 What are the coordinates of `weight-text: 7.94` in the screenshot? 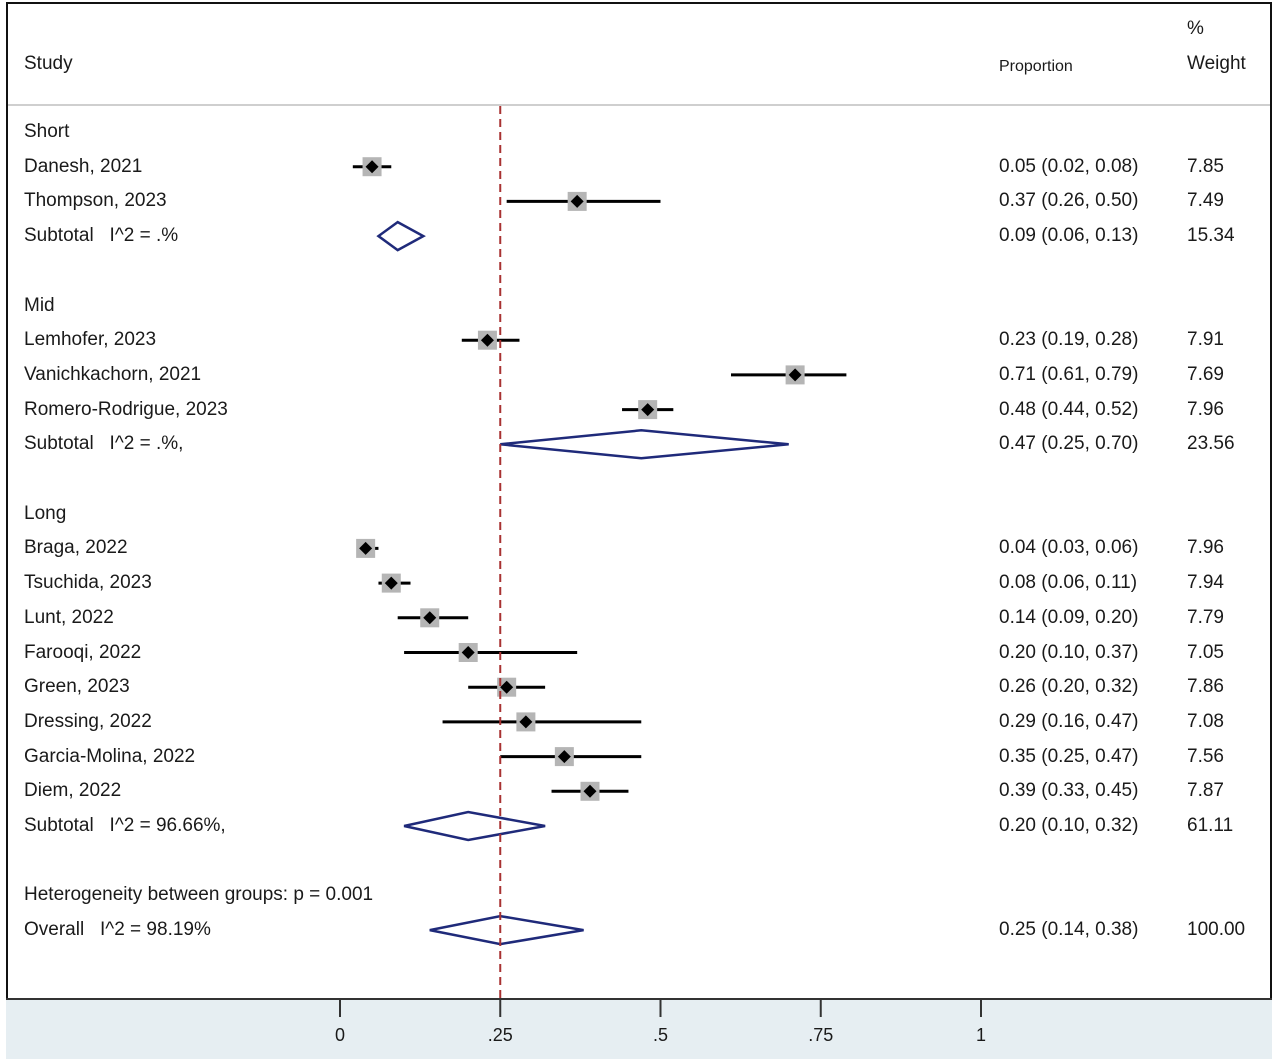 It's located at (1205, 583).